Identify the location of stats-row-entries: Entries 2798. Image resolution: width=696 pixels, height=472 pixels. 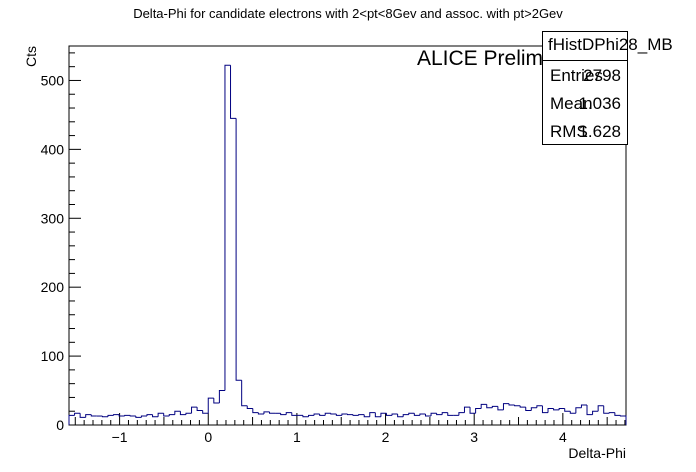
(585, 75).